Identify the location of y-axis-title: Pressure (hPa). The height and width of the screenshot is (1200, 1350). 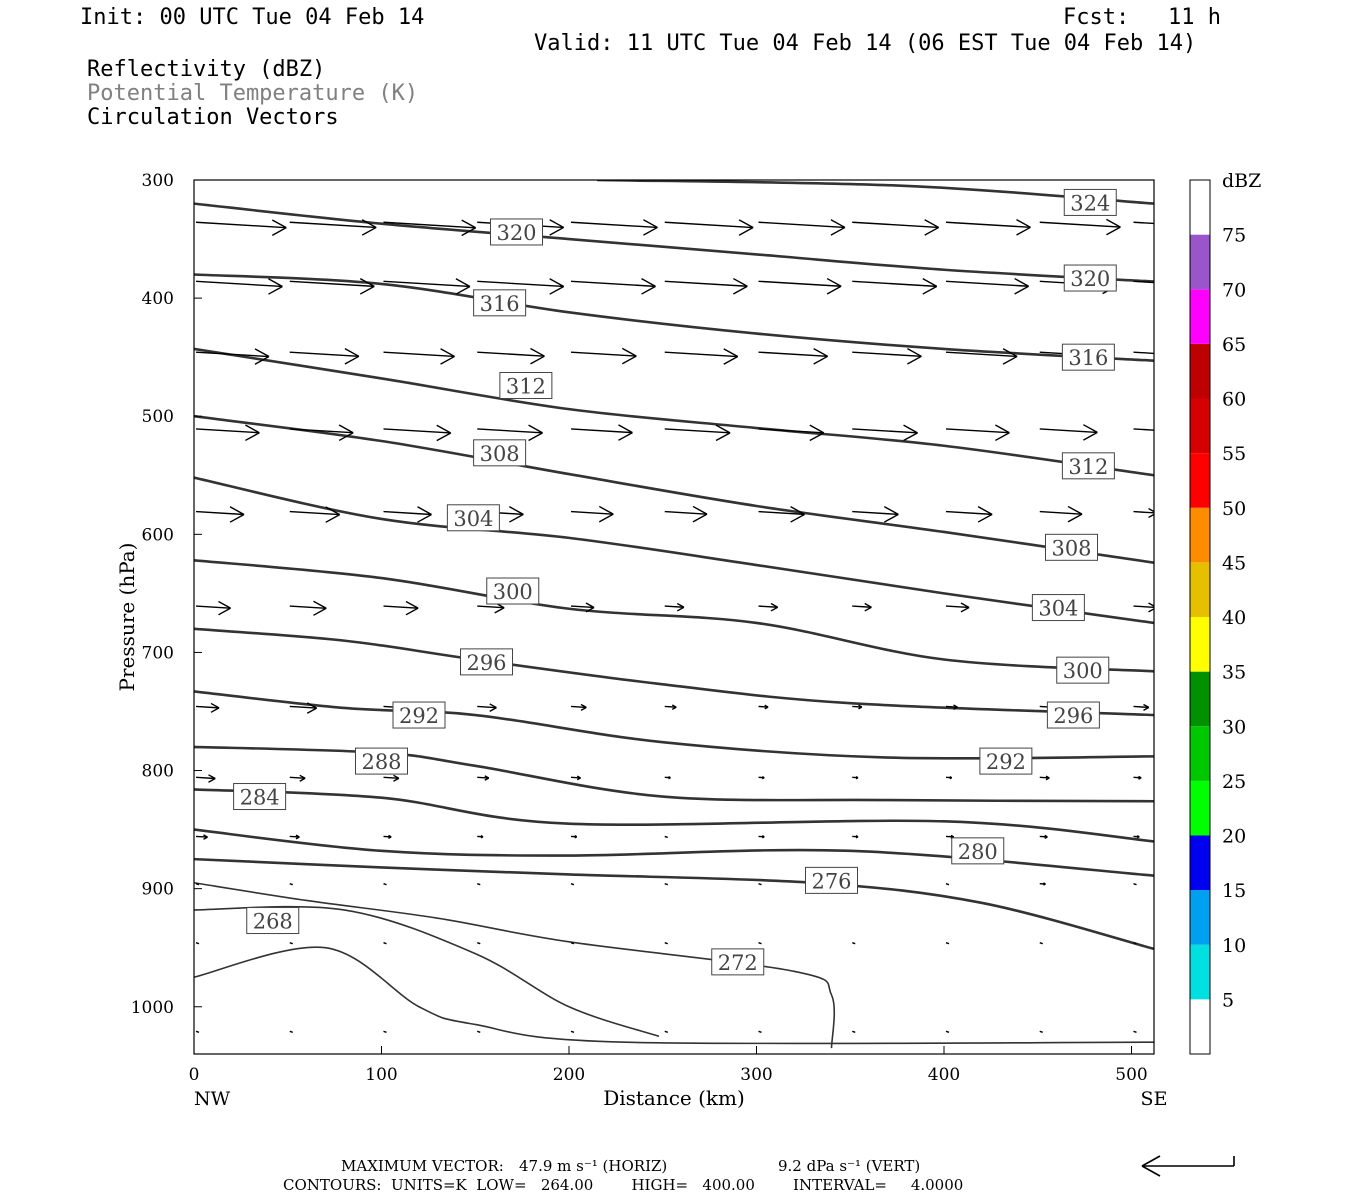
(127, 617).